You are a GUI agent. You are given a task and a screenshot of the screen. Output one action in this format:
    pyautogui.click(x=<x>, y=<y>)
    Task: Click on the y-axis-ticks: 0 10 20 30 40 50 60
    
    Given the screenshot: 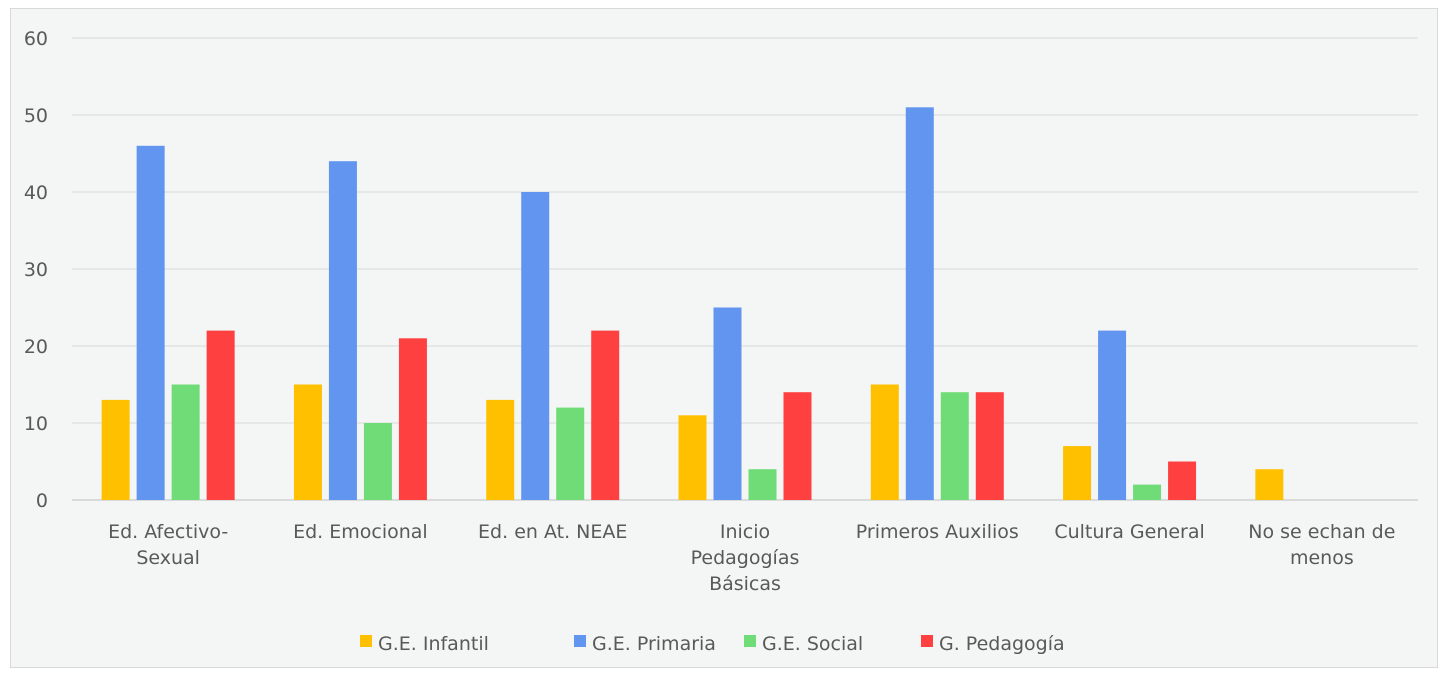 What is the action you would take?
    pyautogui.click(x=36, y=270)
    